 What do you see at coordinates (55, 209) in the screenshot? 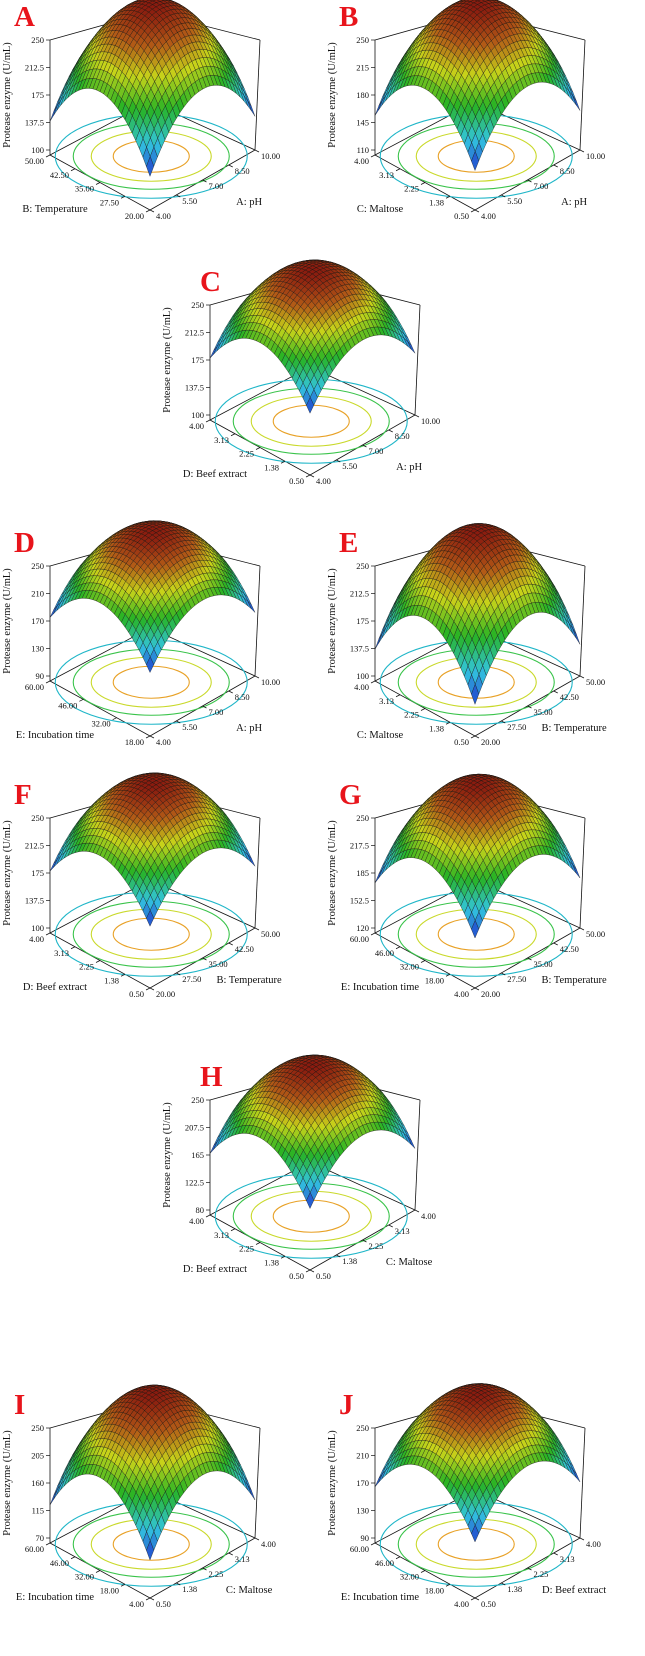
I see `left-axis-label: B: Temperature` at bounding box center [55, 209].